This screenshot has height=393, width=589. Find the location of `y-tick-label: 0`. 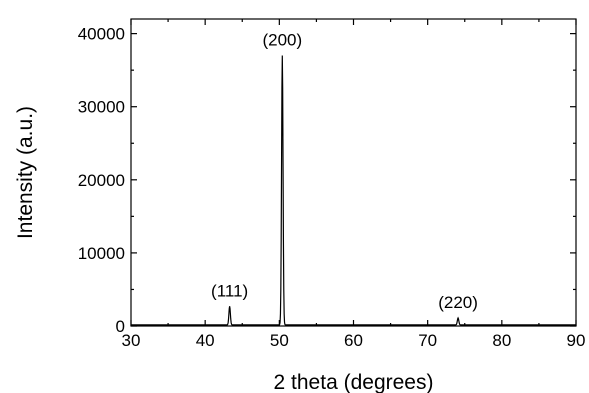

y-tick-label: 0 is located at coordinates (120, 326).